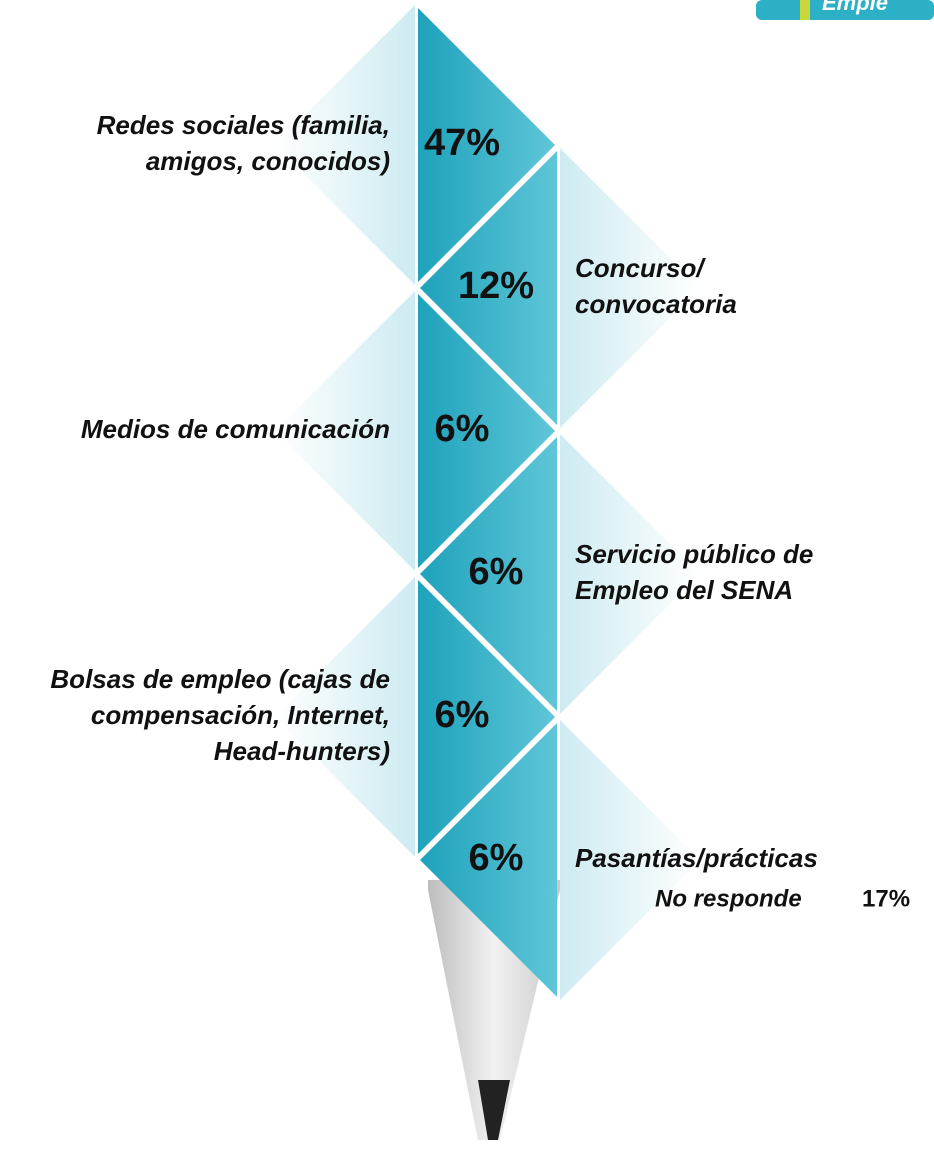 The width and height of the screenshot is (934, 1152). I want to click on item-label: Servicio público de, so click(694, 554).